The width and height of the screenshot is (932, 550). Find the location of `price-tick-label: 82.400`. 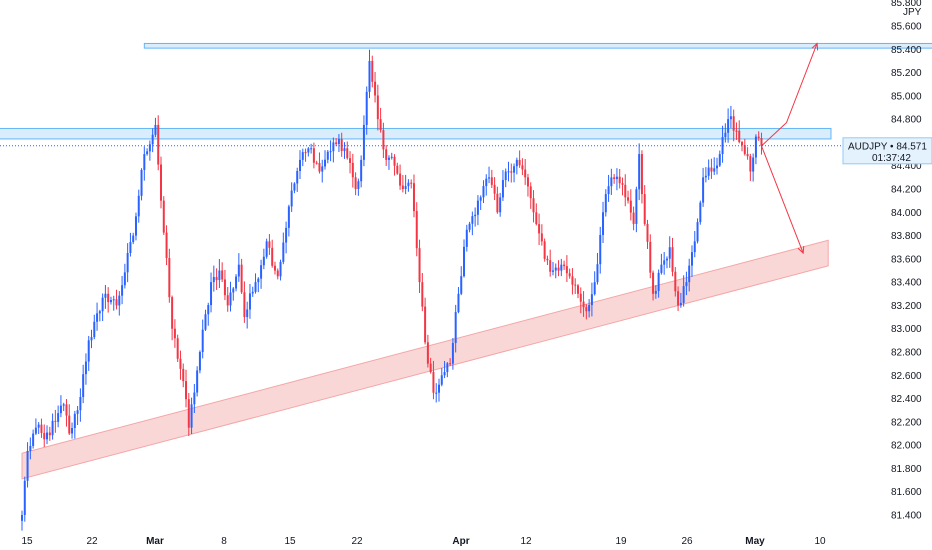

price-tick-label: 82.400 is located at coordinates (906, 399).